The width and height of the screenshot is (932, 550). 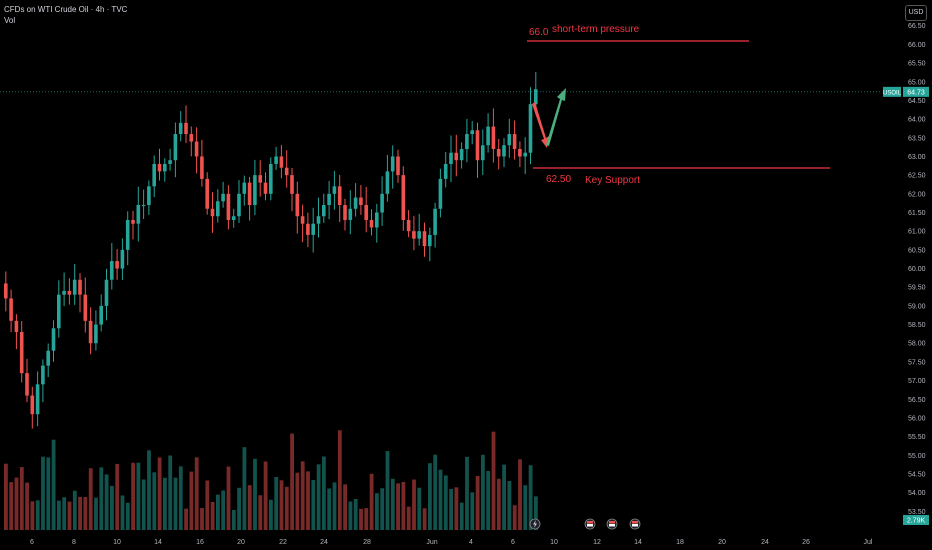 What do you see at coordinates (917, 456) in the screenshot?
I see `y-tick-label: 55.00` at bounding box center [917, 456].